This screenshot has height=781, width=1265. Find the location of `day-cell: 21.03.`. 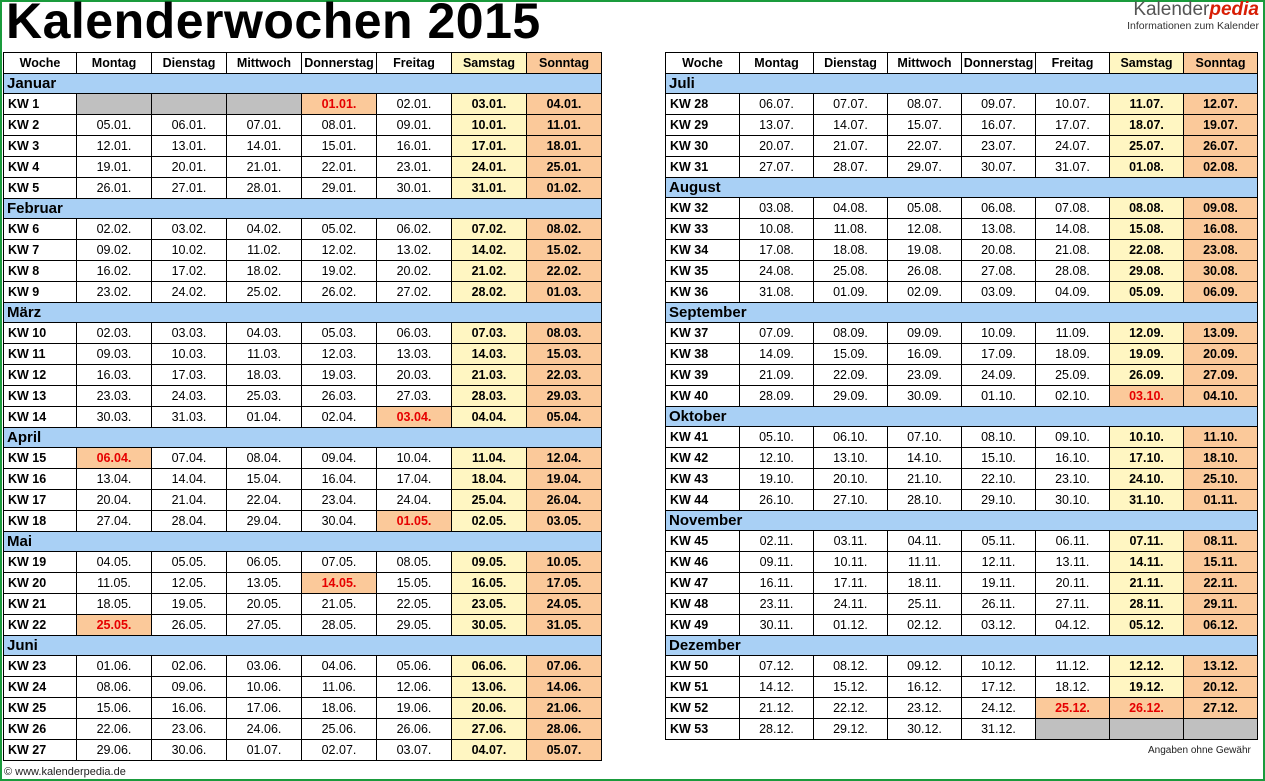

day-cell: 21.03. is located at coordinates (489, 375).